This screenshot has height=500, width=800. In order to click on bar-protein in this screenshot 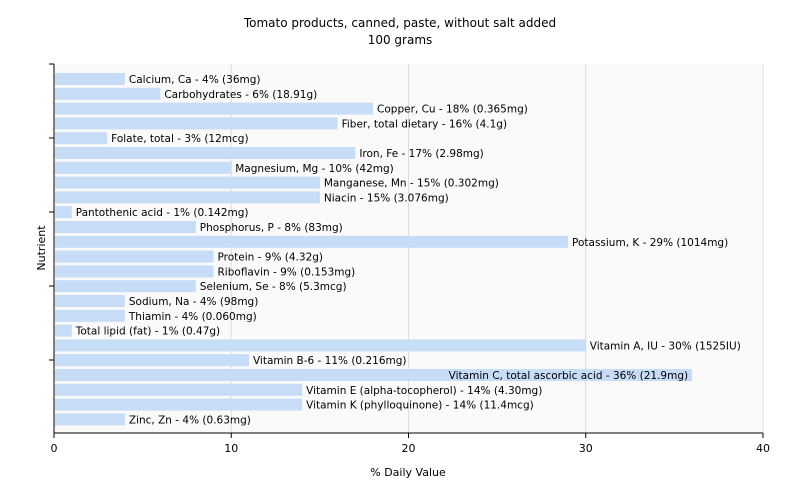, I will do `click(134, 256)`.